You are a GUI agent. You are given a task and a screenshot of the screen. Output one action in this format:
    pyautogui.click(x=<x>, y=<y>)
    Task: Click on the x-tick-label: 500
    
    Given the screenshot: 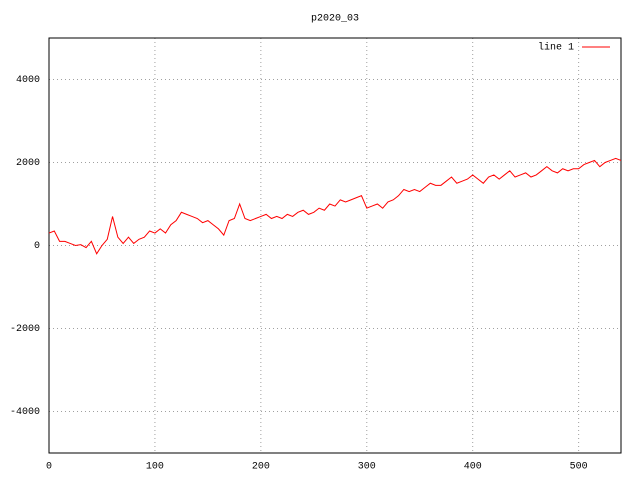 What is the action you would take?
    pyautogui.click(x=579, y=467)
    